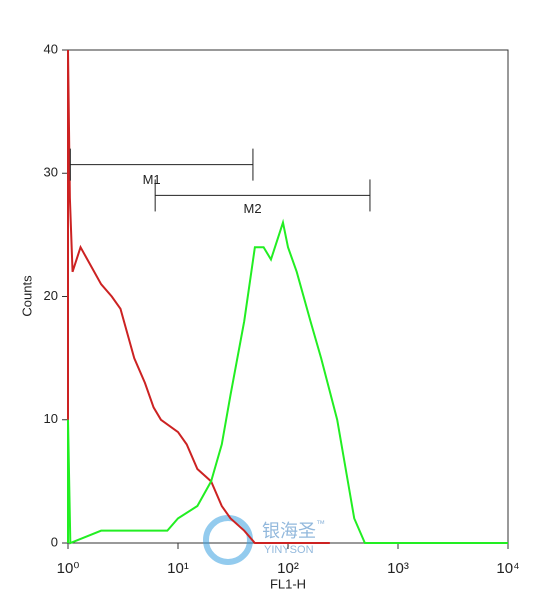  What do you see at coordinates (398, 568) in the screenshot?
I see `x-tick-label: 10³` at bounding box center [398, 568].